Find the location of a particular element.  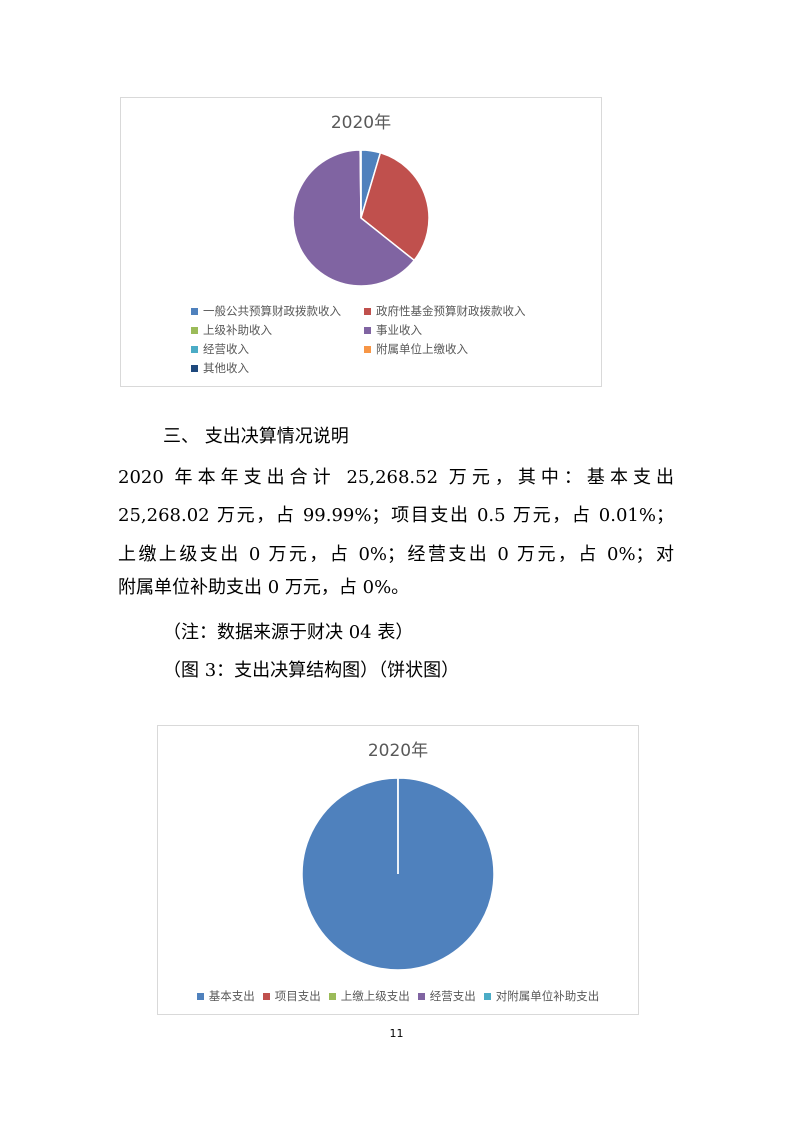

legend-label: 对附属单位补助支出 is located at coordinates (547, 996).